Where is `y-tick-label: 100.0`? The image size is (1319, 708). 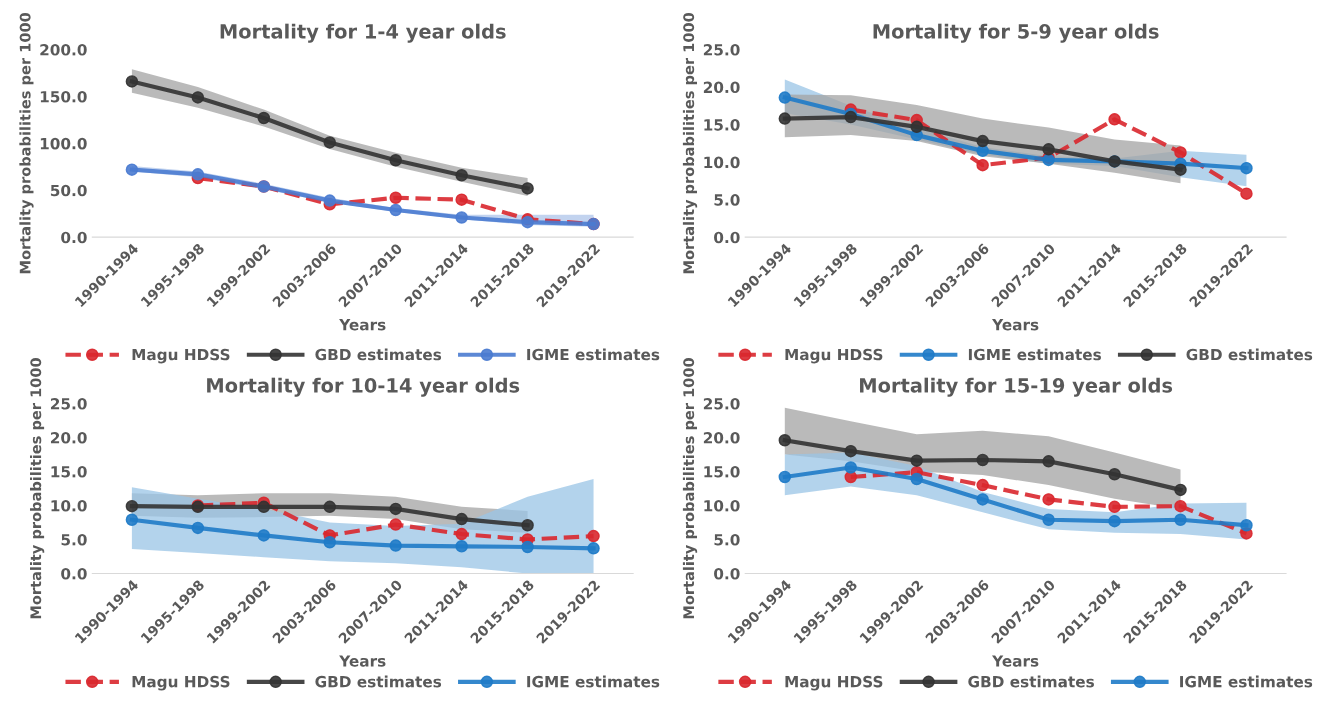
y-tick-label: 100.0 is located at coordinates (63, 143).